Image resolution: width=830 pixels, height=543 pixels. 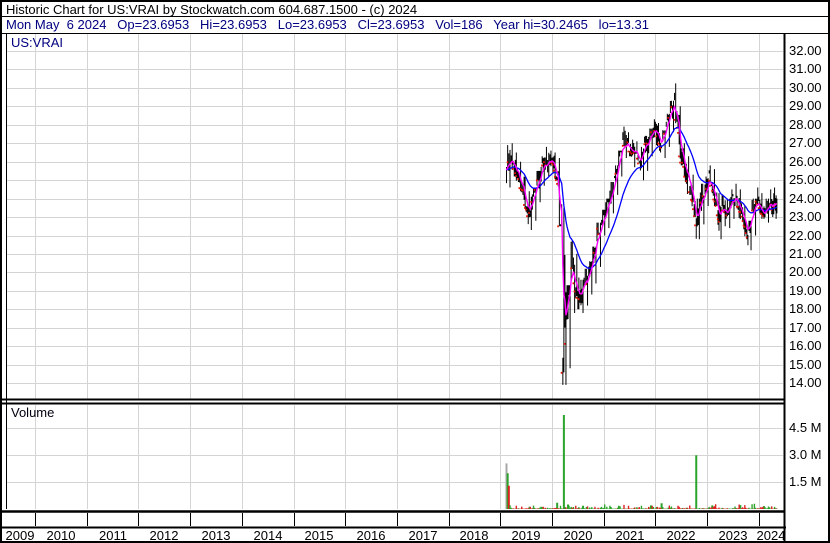 What do you see at coordinates (415, 16) in the screenshot?
I see `header-divider` at bounding box center [415, 16].